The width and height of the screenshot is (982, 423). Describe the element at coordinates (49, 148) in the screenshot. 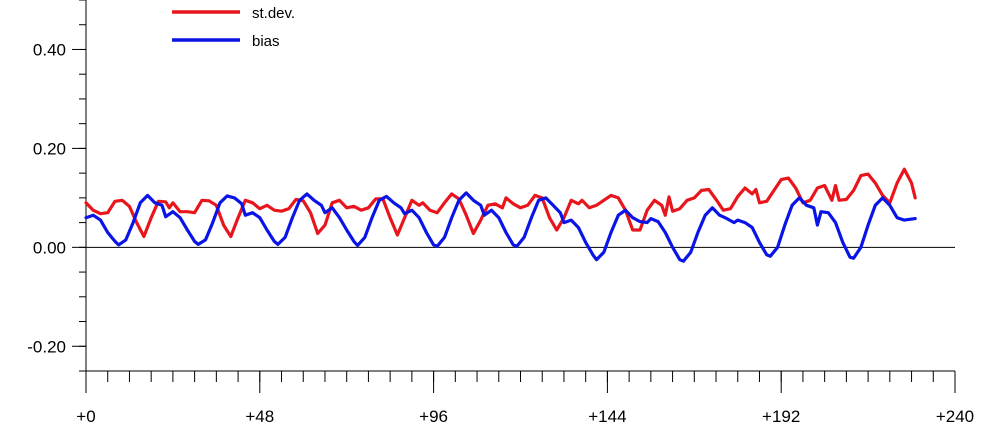

I see `y-tick-label: 0.20` at that location.